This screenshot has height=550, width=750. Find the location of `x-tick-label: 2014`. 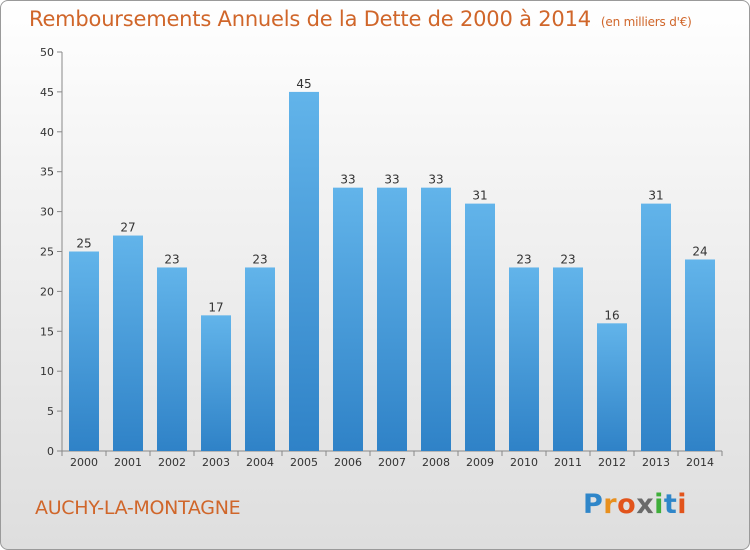

x-tick-label: 2014 is located at coordinates (700, 462).